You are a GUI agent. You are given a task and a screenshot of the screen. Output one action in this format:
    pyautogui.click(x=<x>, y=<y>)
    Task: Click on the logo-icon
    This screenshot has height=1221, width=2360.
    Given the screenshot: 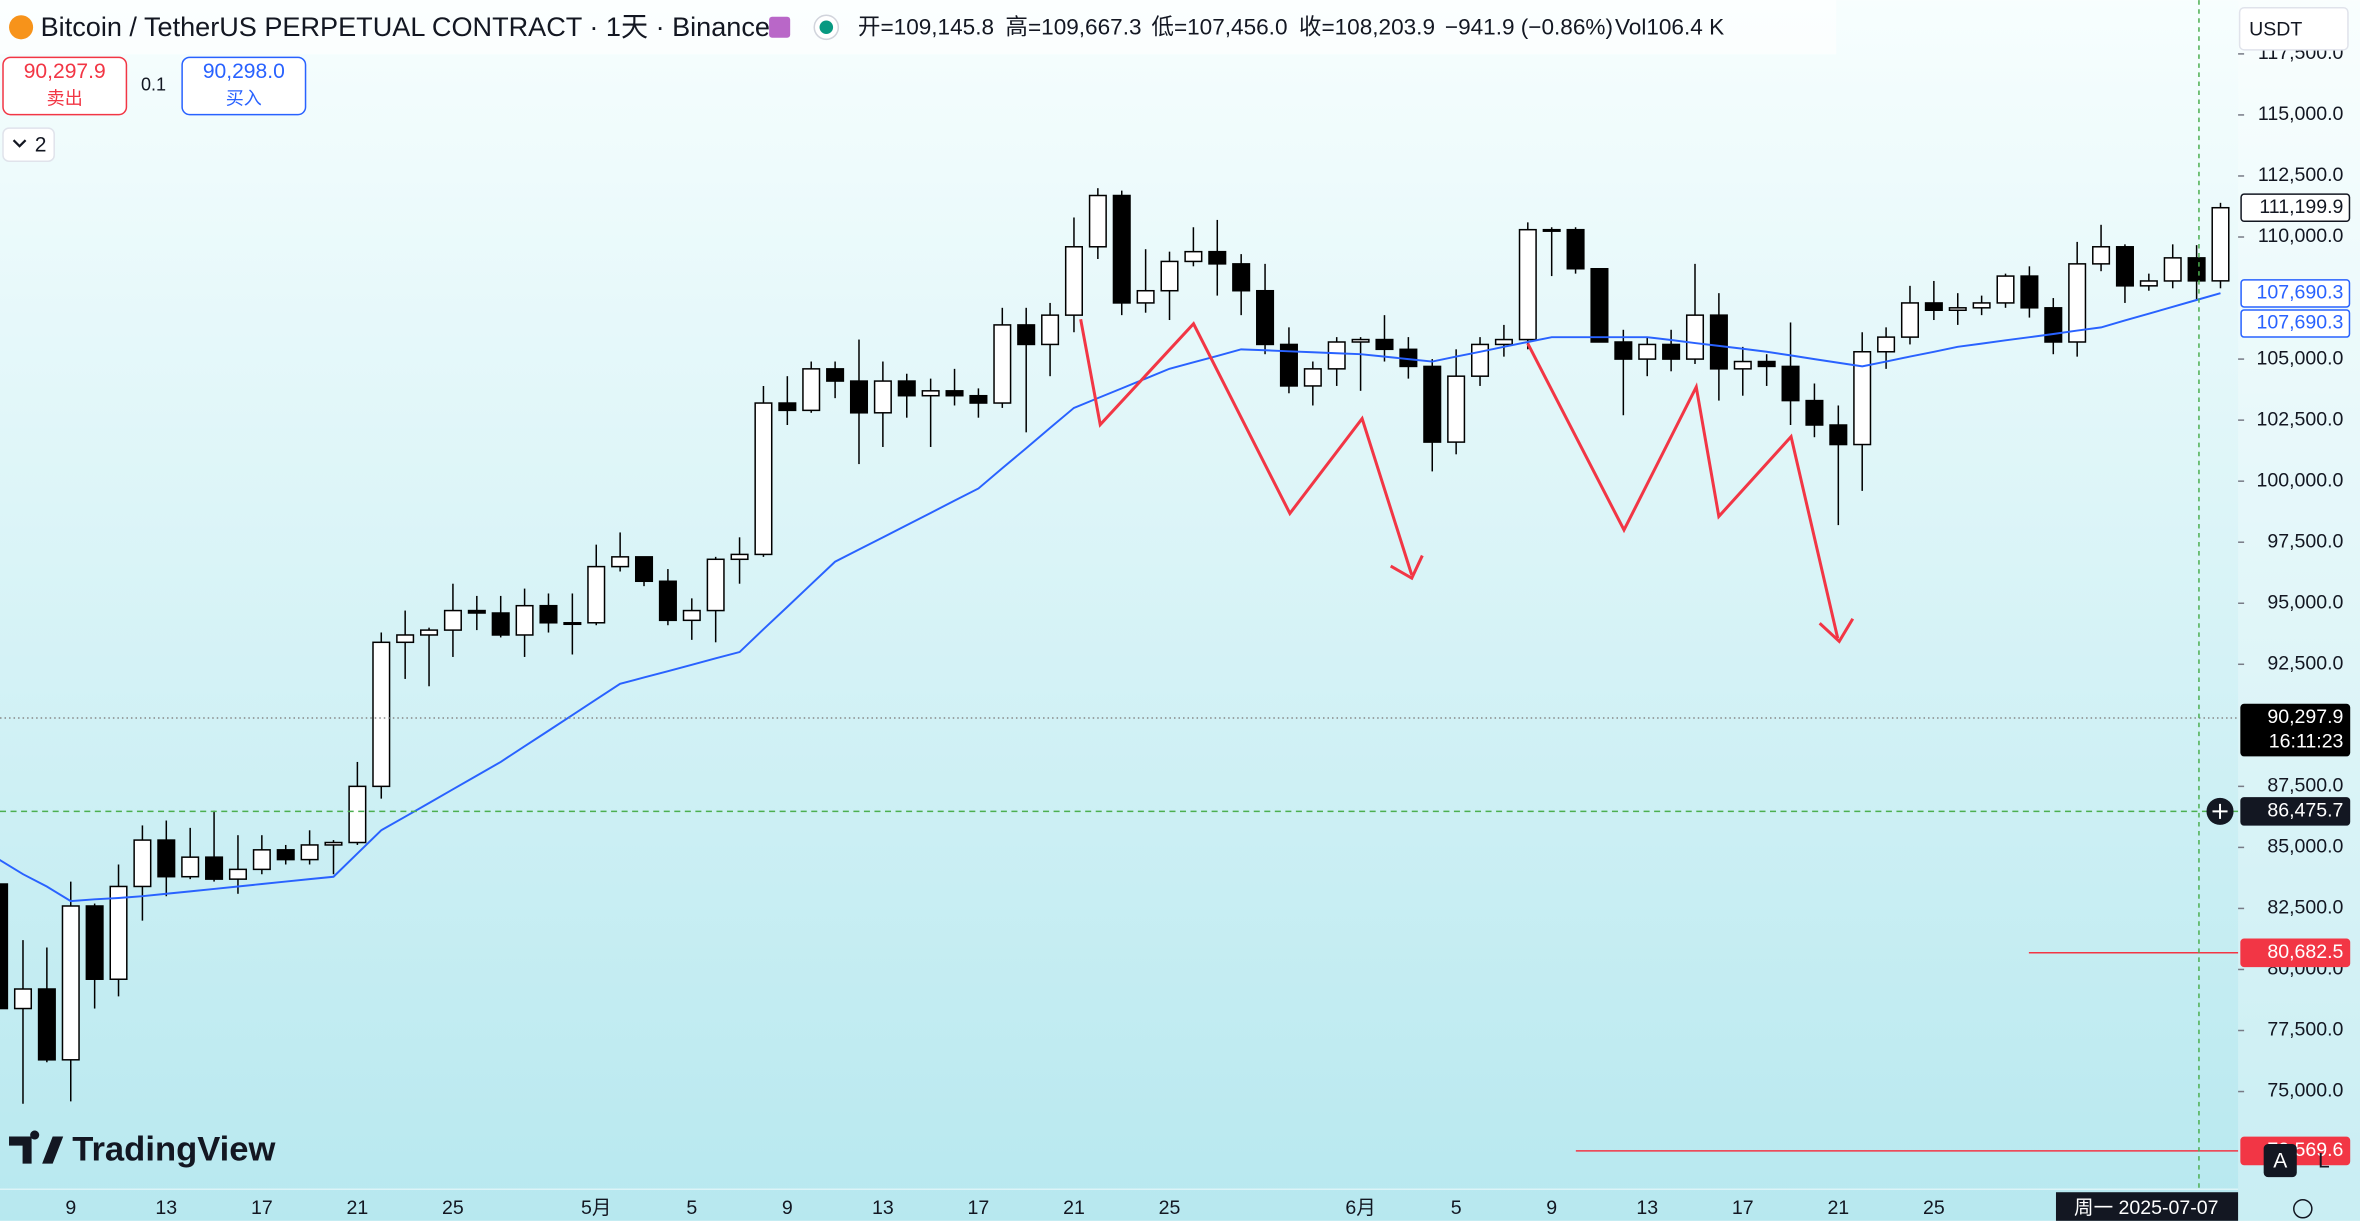 What is the action you would take?
    pyautogui.click(x=36, y=1147)
    